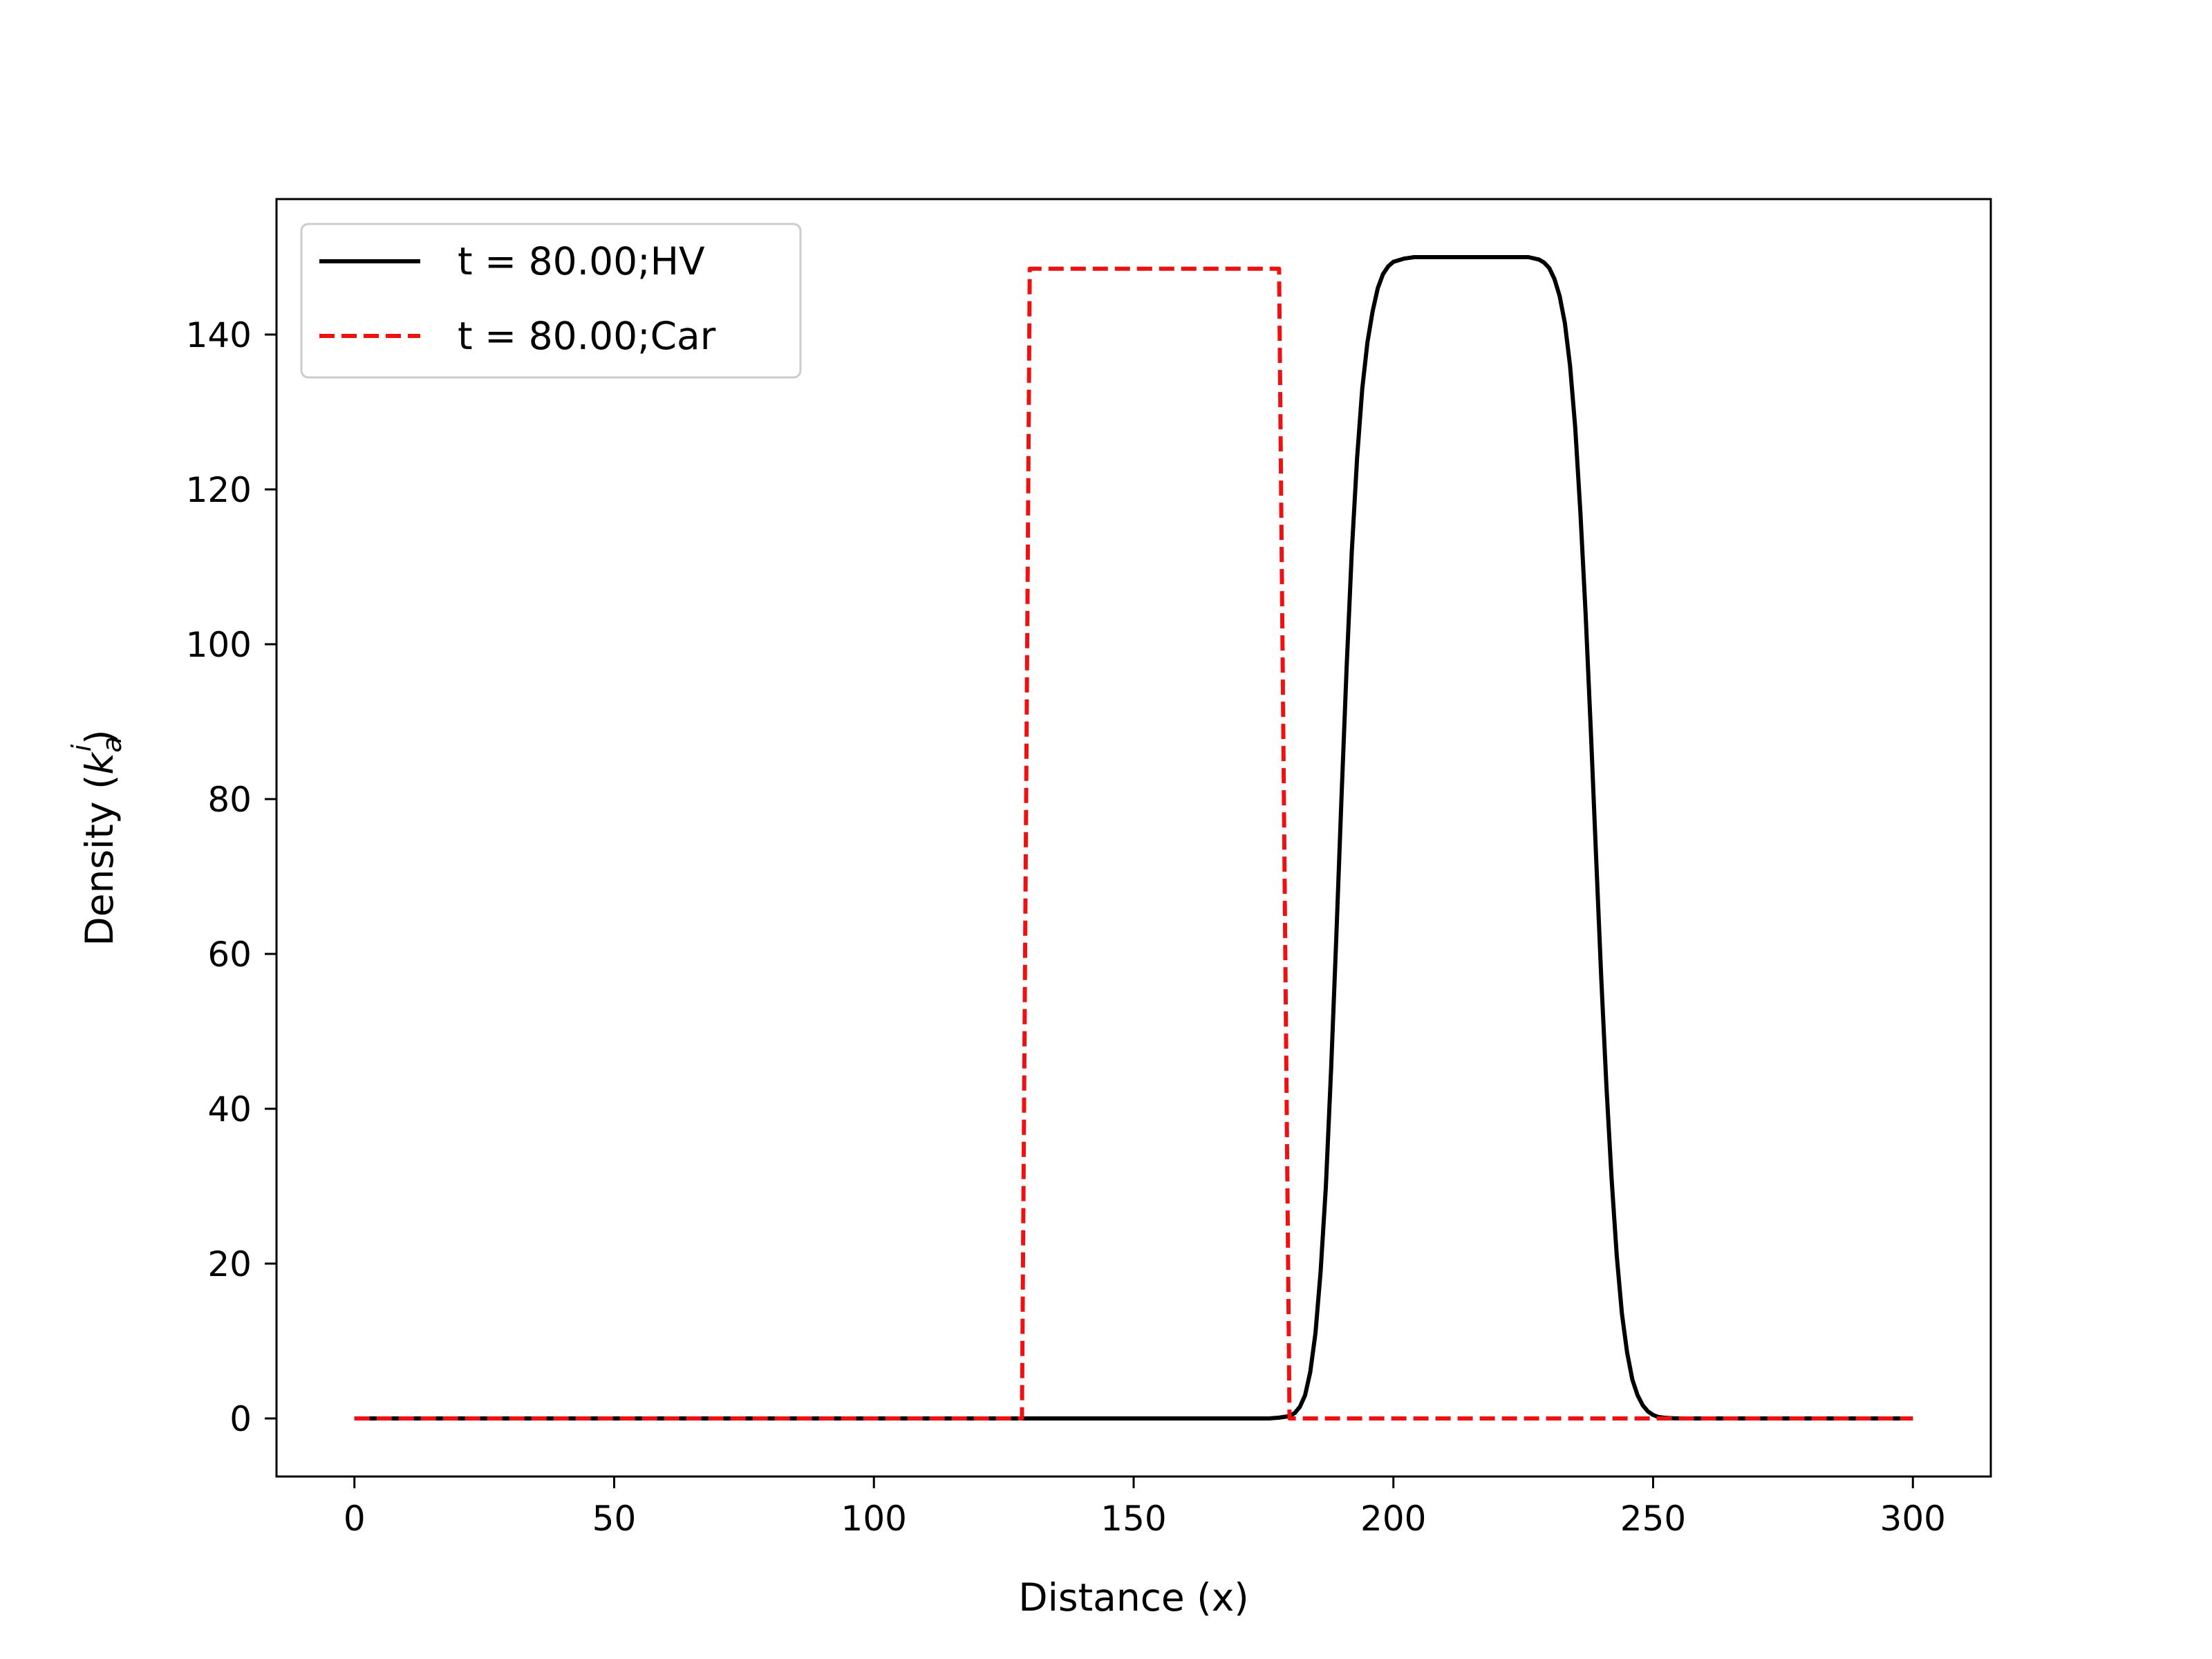  I want to click on x-tick-label: 200, so click(1393, 1519).